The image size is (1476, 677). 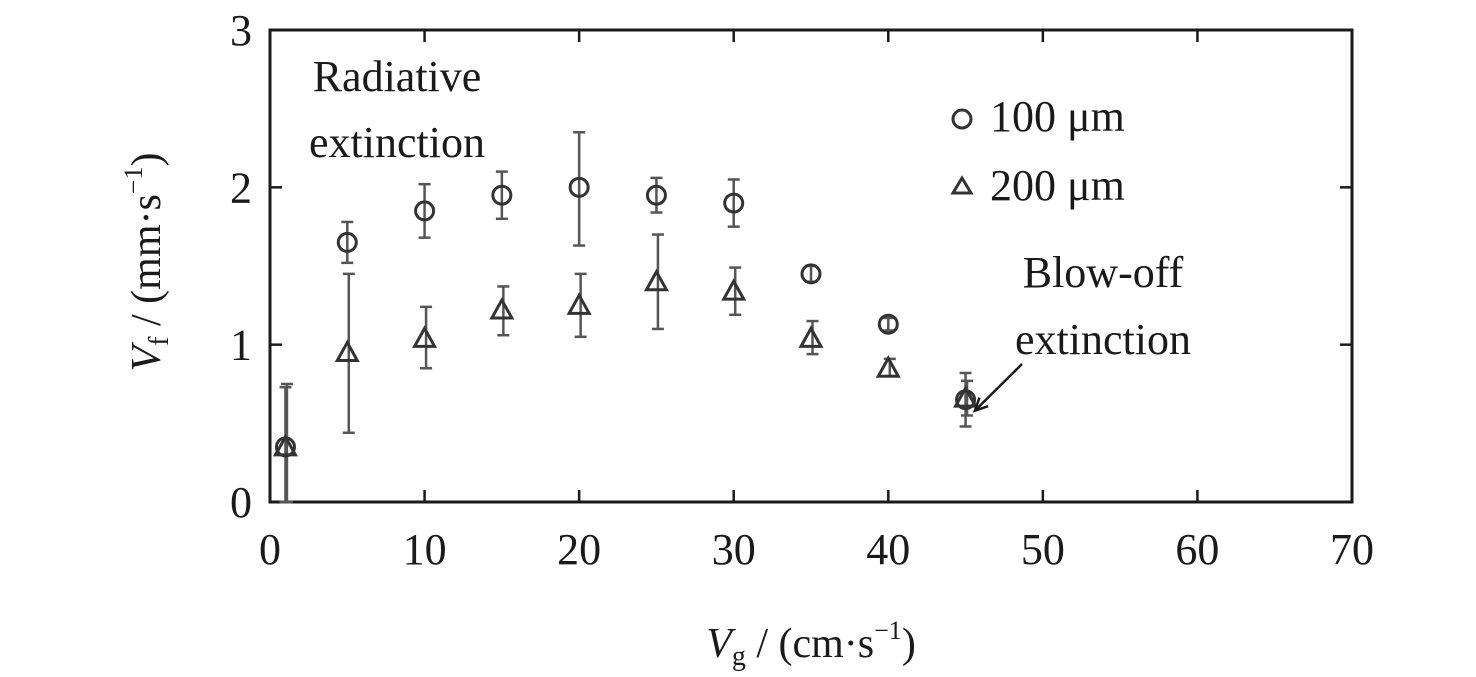 I want to click on y-axis-title: Vf / (mm·s−1), so click(x=147, y=262).